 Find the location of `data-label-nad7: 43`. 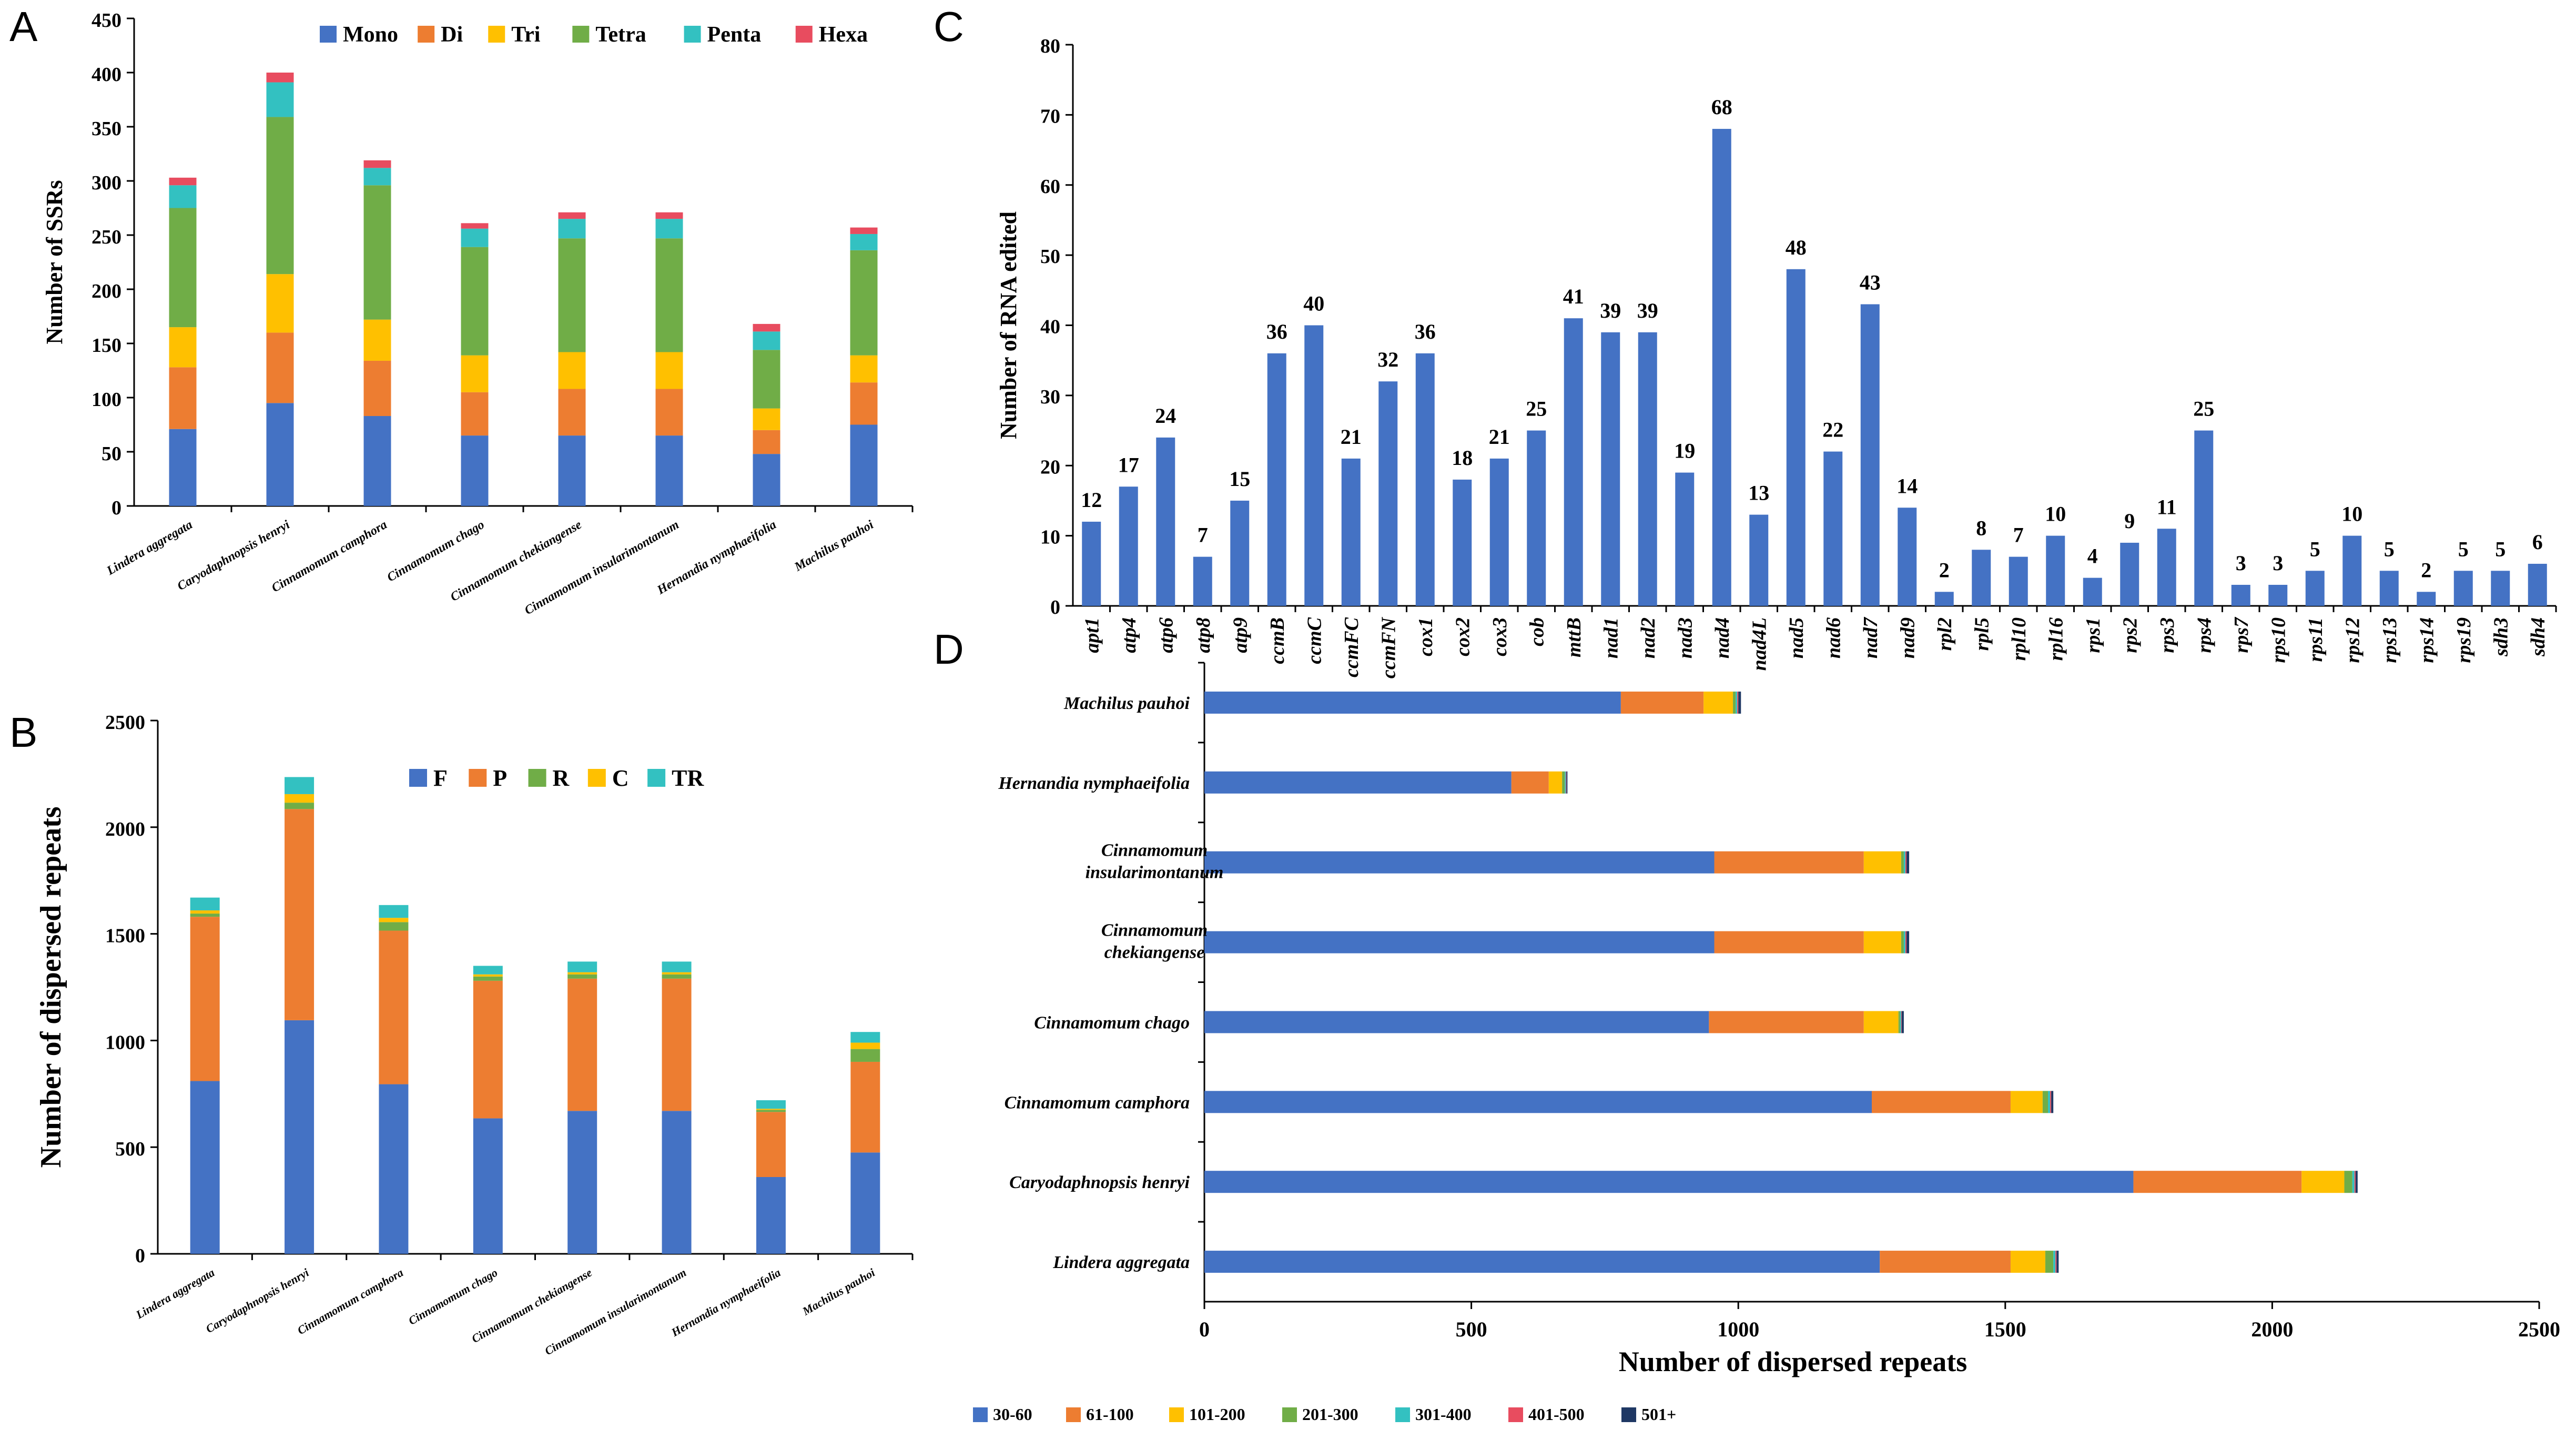

data-label-nad7: 43 is located at coordinates (1870, 282).